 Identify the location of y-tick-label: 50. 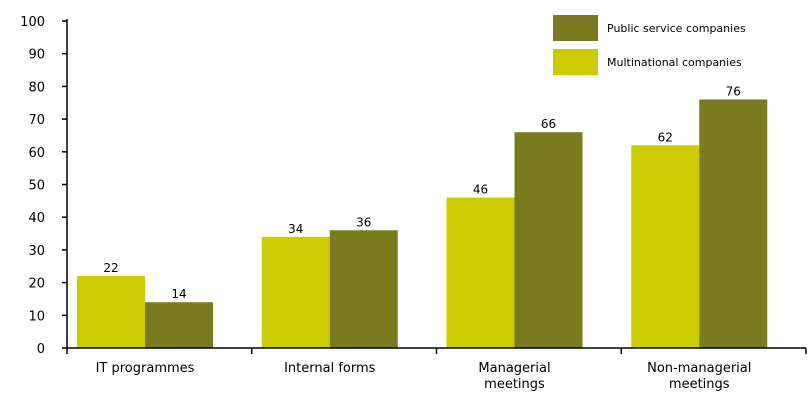
(36, 186).